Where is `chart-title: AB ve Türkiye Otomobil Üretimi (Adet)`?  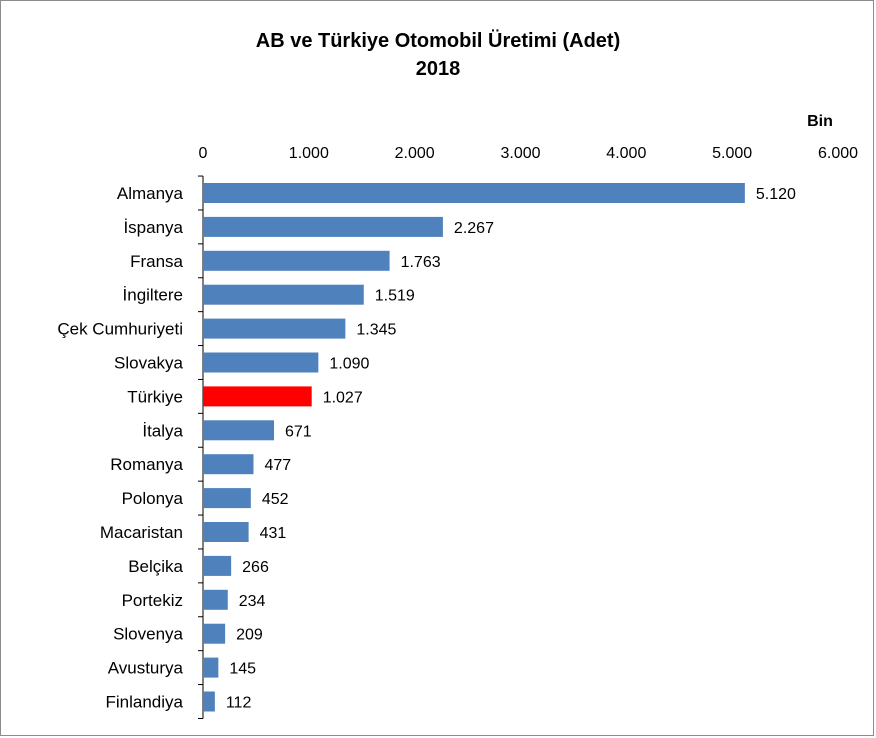
chart-title: AB ve Türkiye Otomobil Üretimi (Adet) is located at coordinates (438, 41).